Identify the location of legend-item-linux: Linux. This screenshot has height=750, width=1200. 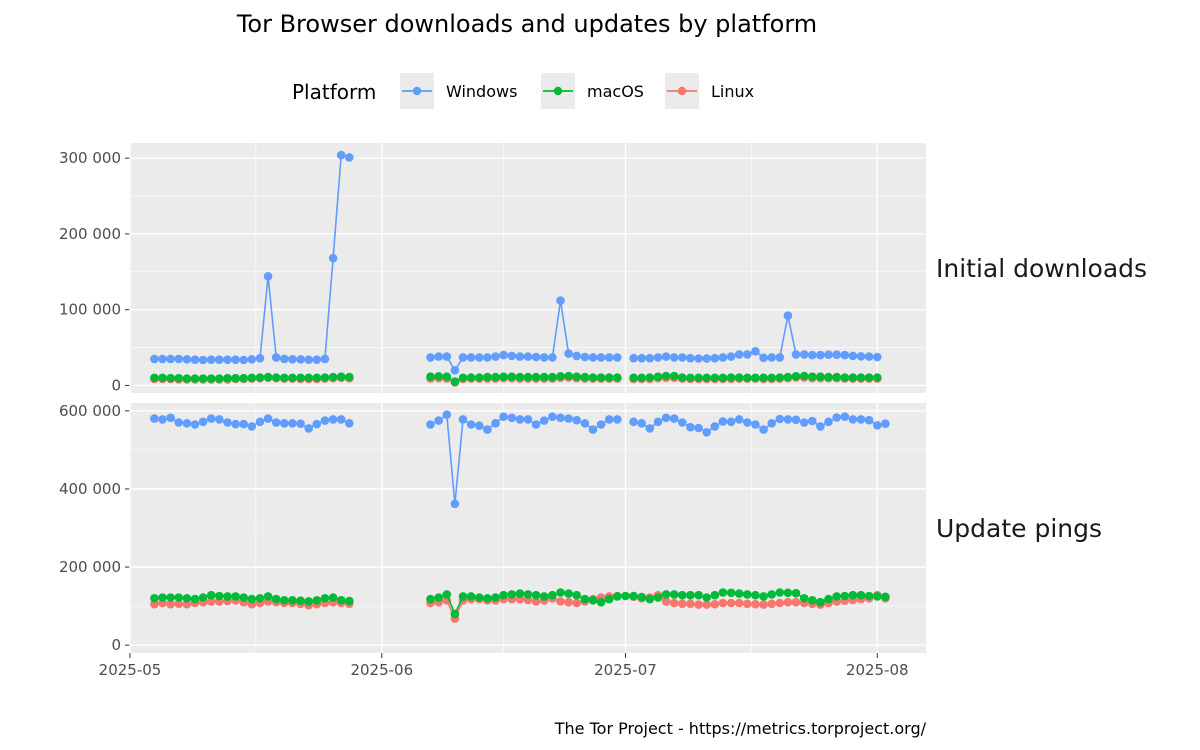
(709, 91).